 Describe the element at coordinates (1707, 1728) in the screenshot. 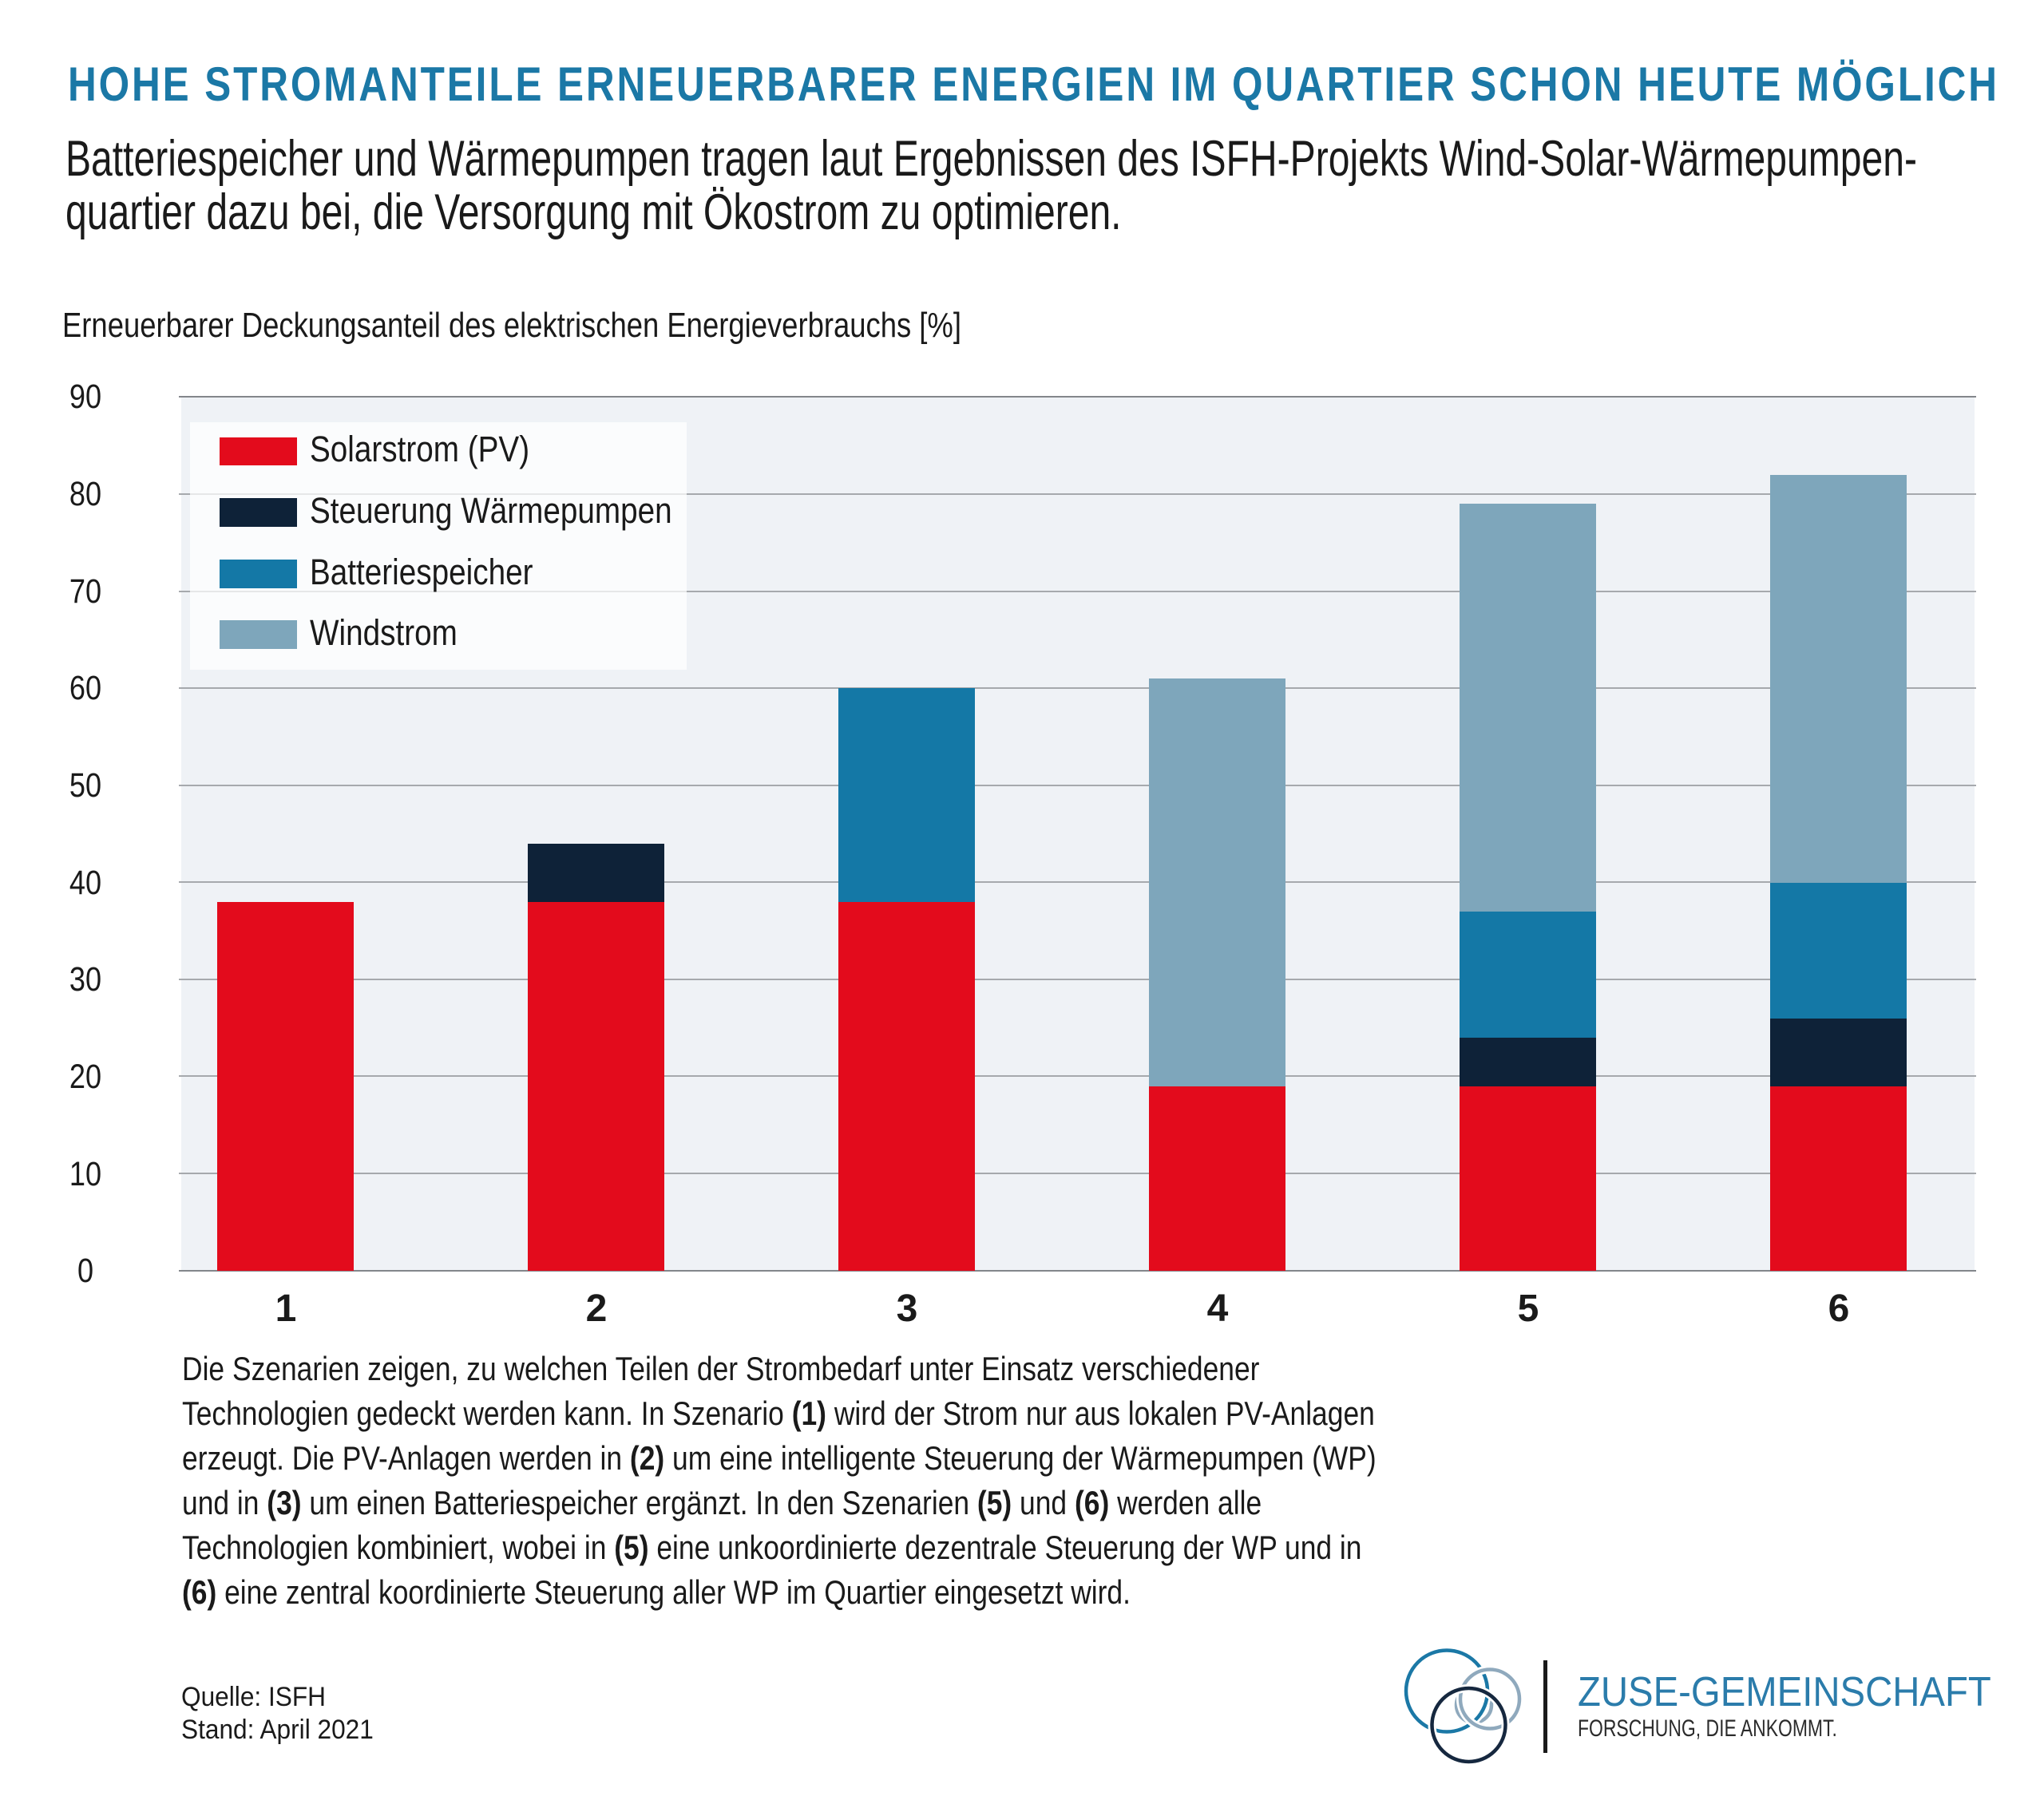

I see `svg-text: FORSCHUNG, DIE ANKOMMT.` at that location.